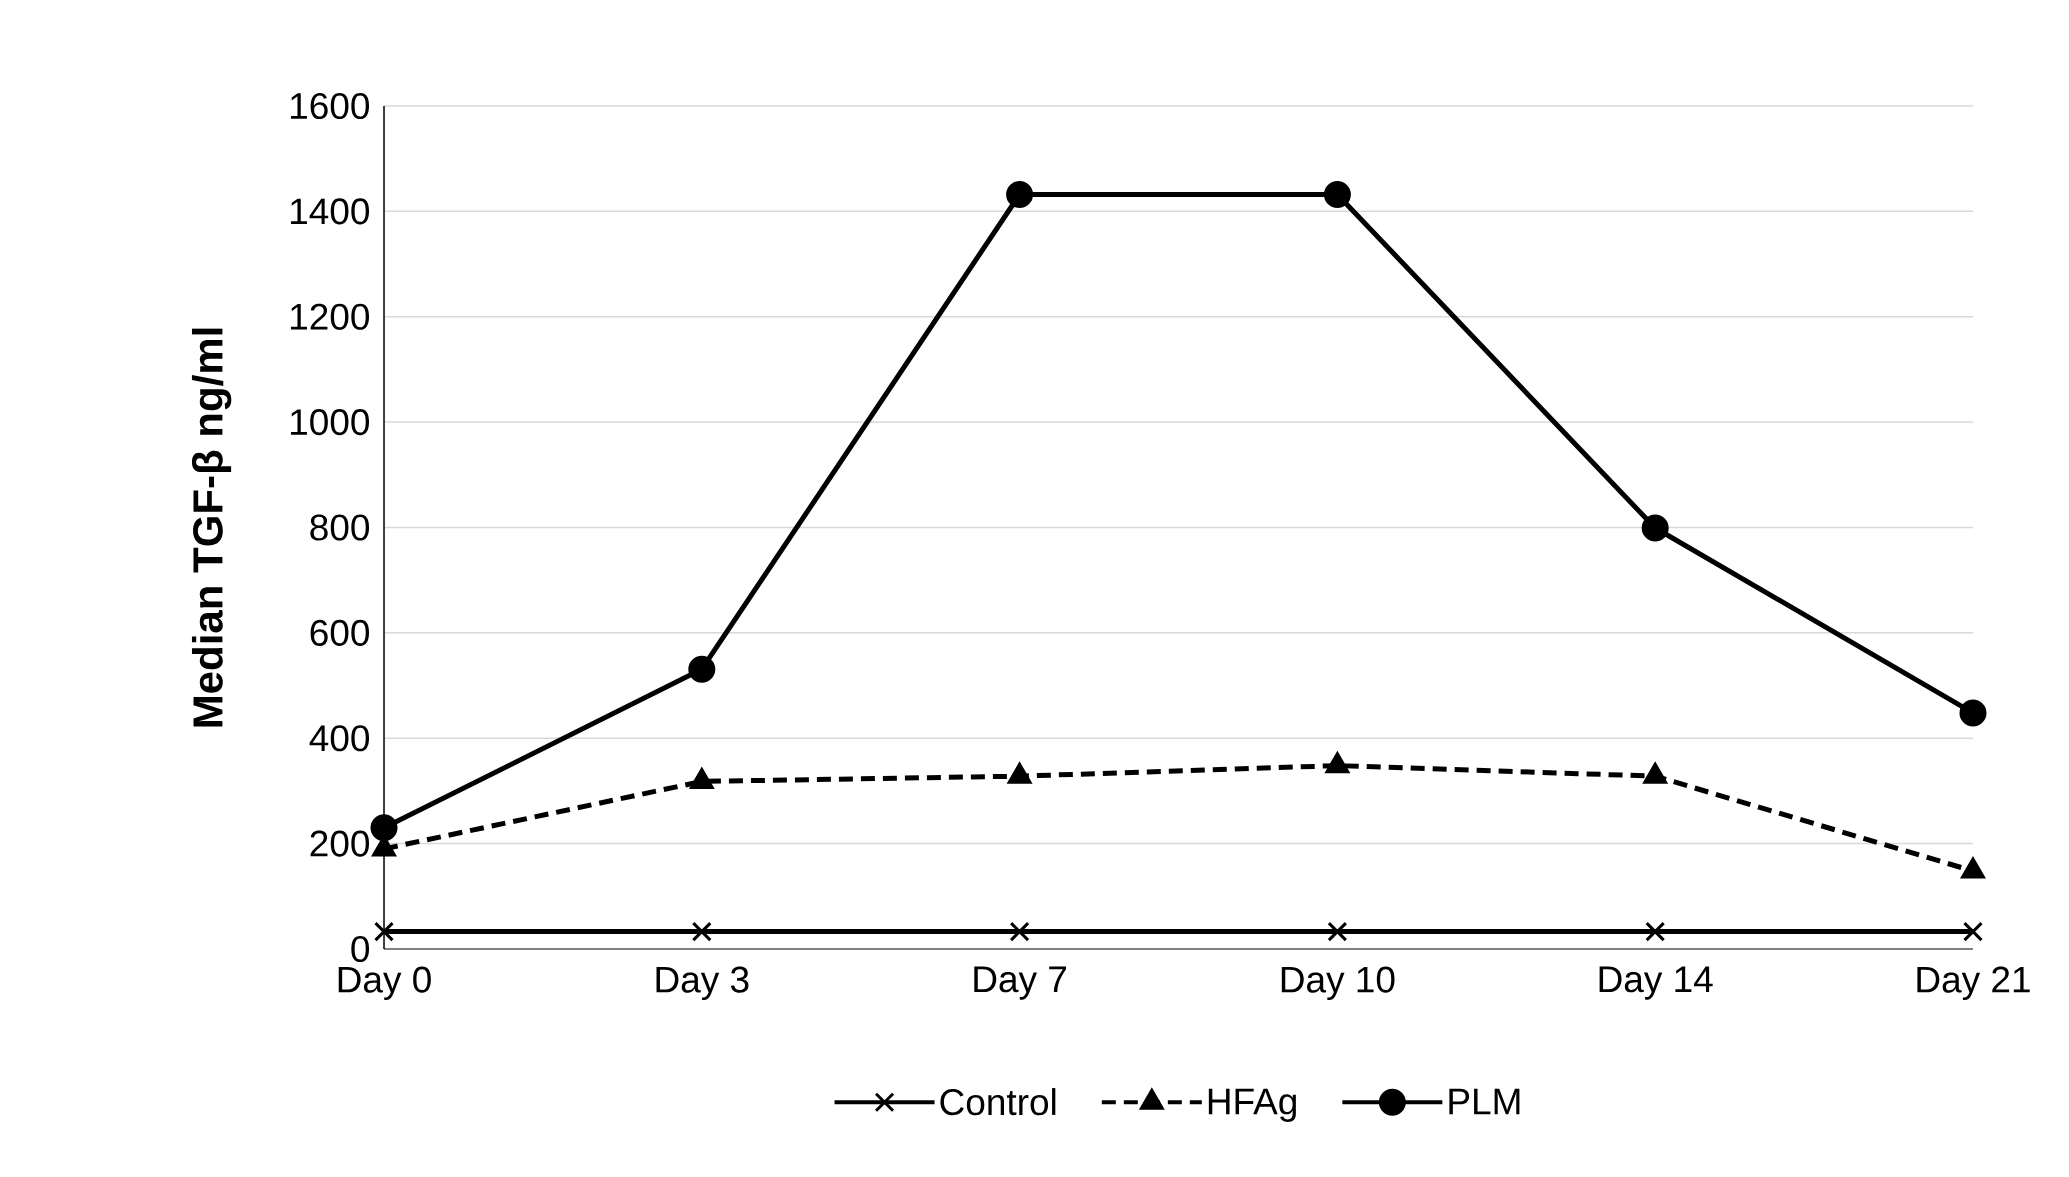 The image size is (2069, 1177). Describe the element at coordinates (1656, 983) in the screenshot. I see `x-tick-label: Day 14` at that location.